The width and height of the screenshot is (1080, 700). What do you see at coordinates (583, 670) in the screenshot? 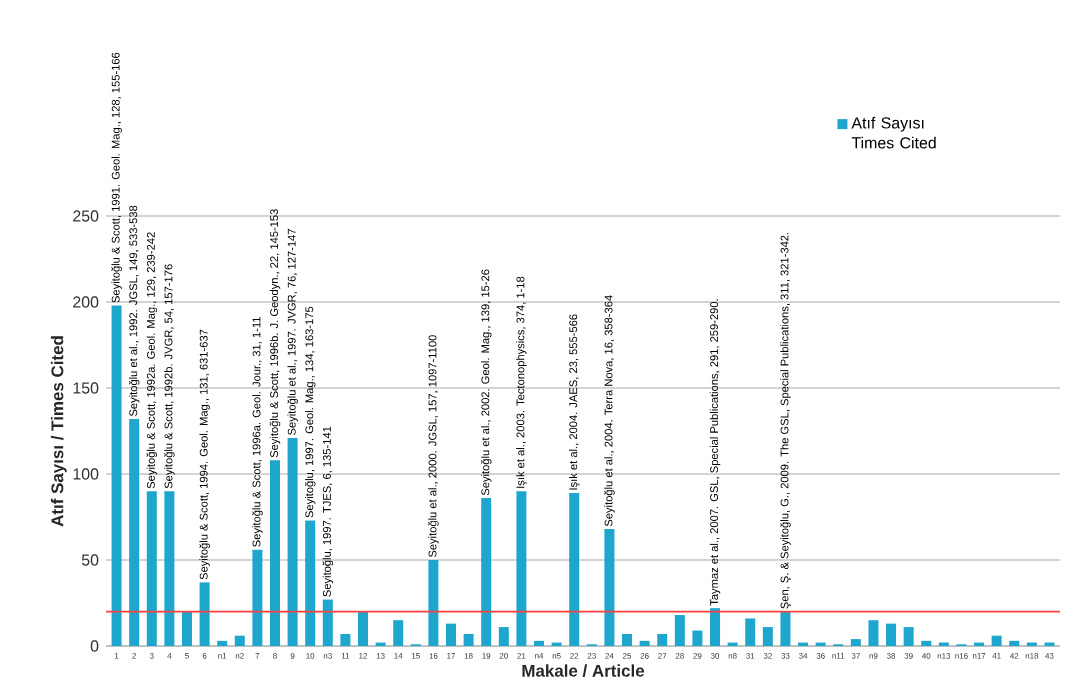
I see `x-axis-title: Makale / Article` at bounding box center [583, 670].